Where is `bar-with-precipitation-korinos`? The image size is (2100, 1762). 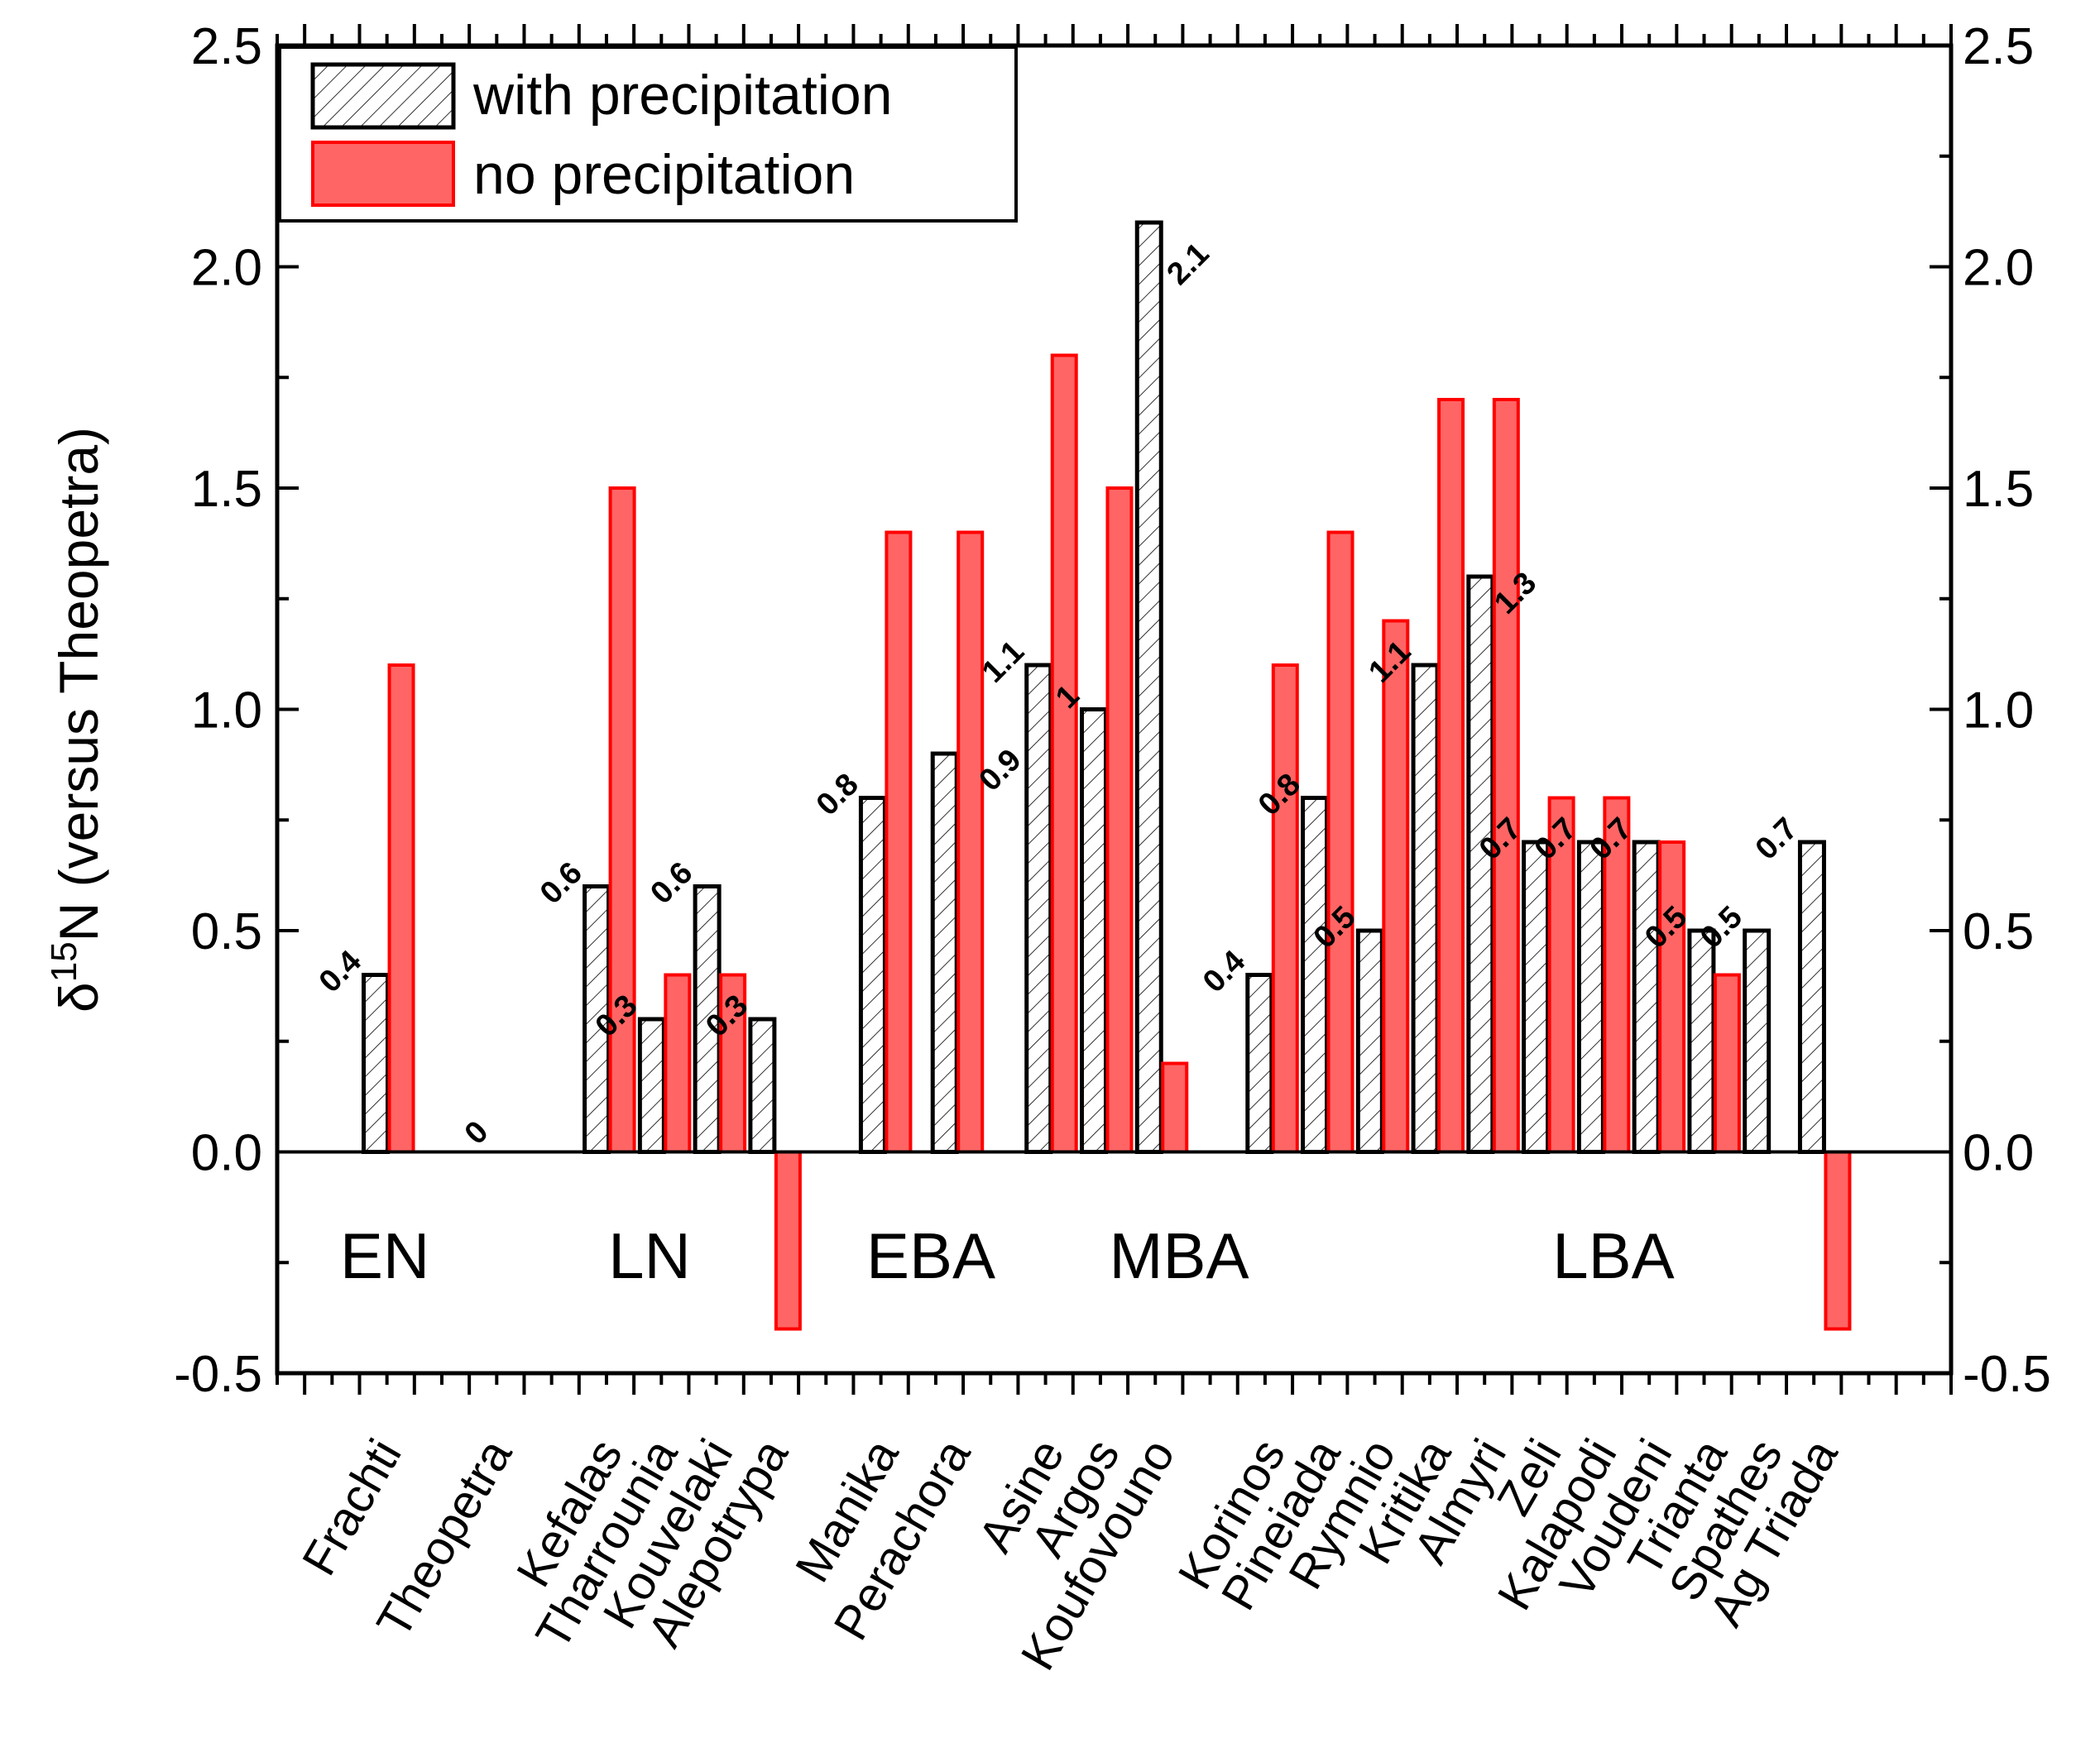 bar-with-precipitation-korinos is located at coordinates (1259, 1063).